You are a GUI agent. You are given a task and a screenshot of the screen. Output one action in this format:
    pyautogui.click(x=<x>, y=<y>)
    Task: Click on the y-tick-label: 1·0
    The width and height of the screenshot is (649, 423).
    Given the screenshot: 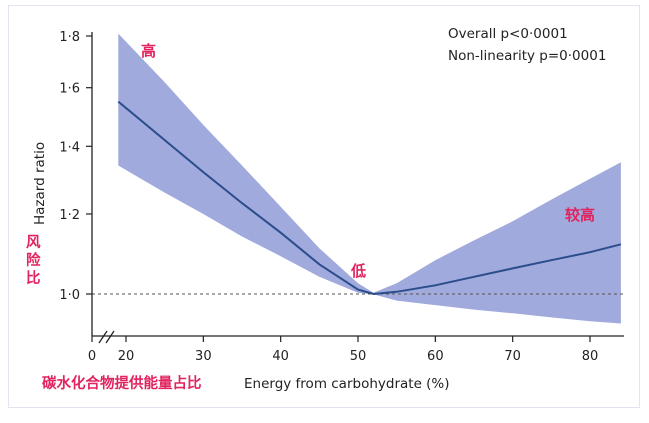 What is the action you would take?
    pyautogui.click(x=69, y=295)
    